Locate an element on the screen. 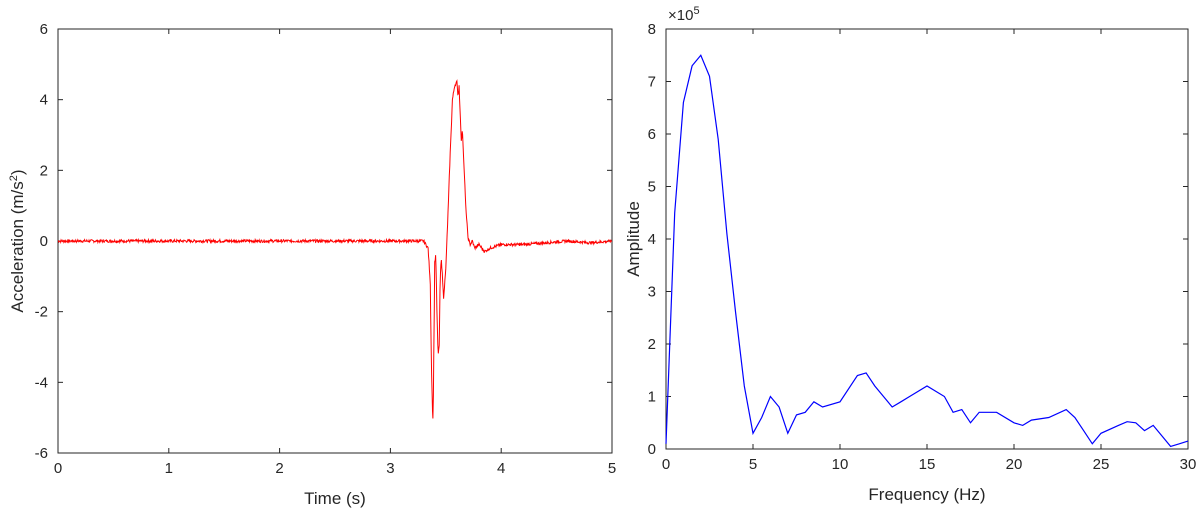 The image size is (1200, 510). left-x-tick-label: 2 is located at coordinates (279, 468).